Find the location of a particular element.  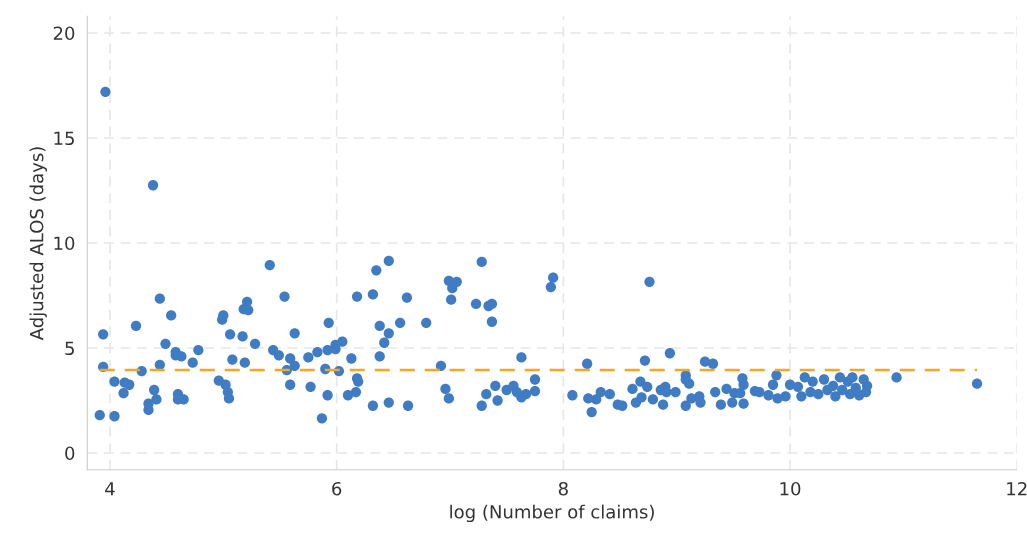

y-tick-label: 10 is located at coordinates (64, 243).